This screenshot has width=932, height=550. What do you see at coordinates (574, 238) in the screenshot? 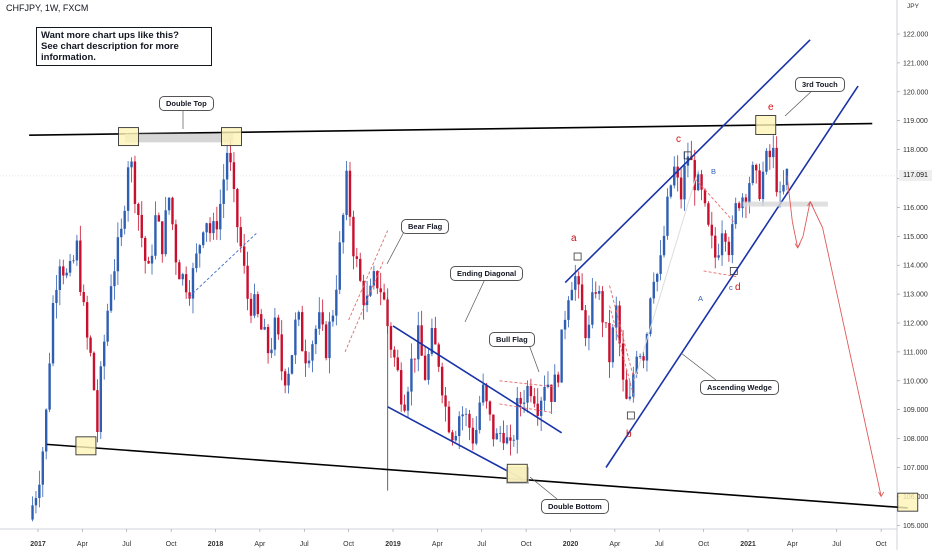
I see `wave-label-a: a` at bounding box center [574, 238].